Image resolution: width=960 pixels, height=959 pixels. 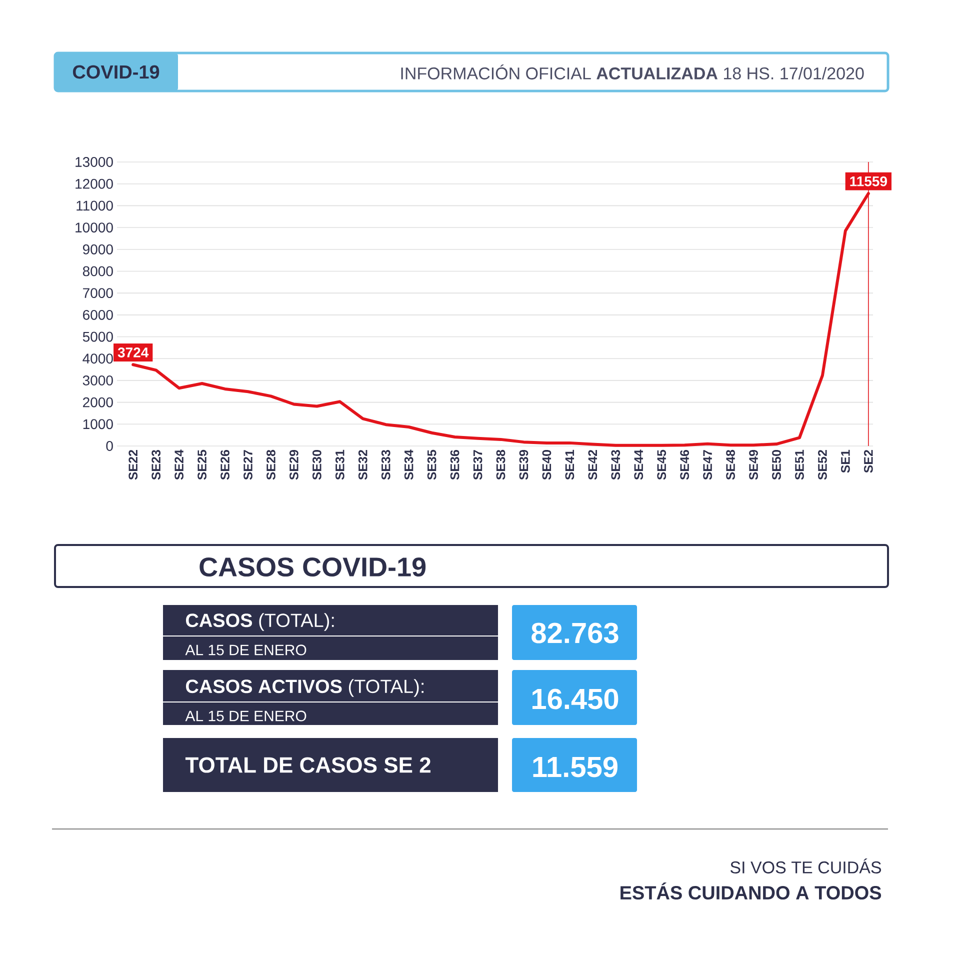 I want to click on y-tick-label: 5000, so click(x=97, y=337).